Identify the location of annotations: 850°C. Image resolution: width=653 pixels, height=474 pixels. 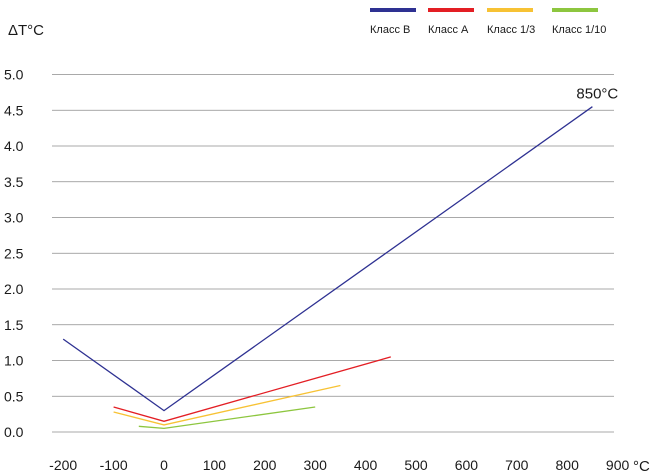
(597, 94).